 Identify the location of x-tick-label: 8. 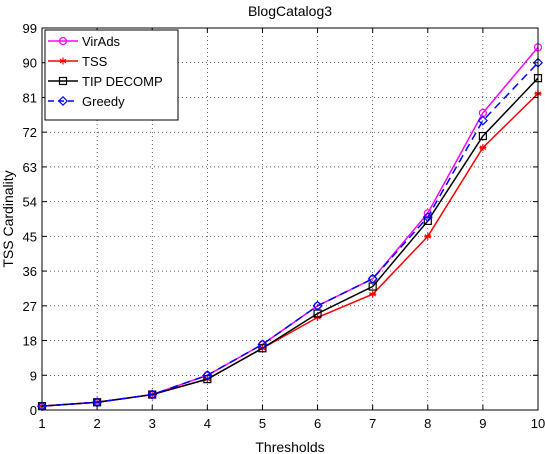
(427, 423).